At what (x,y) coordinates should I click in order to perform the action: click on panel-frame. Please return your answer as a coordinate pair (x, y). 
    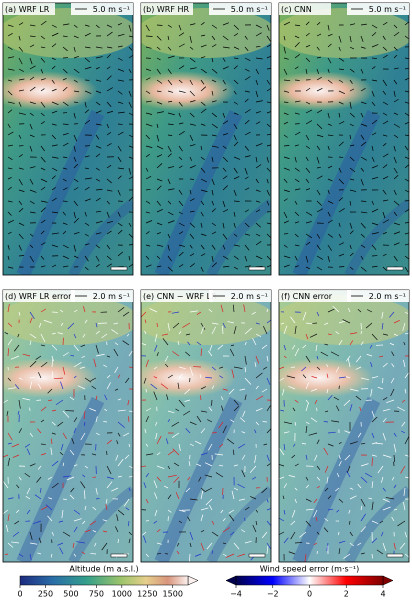
    Looking at the image, I should click on (206, 139).